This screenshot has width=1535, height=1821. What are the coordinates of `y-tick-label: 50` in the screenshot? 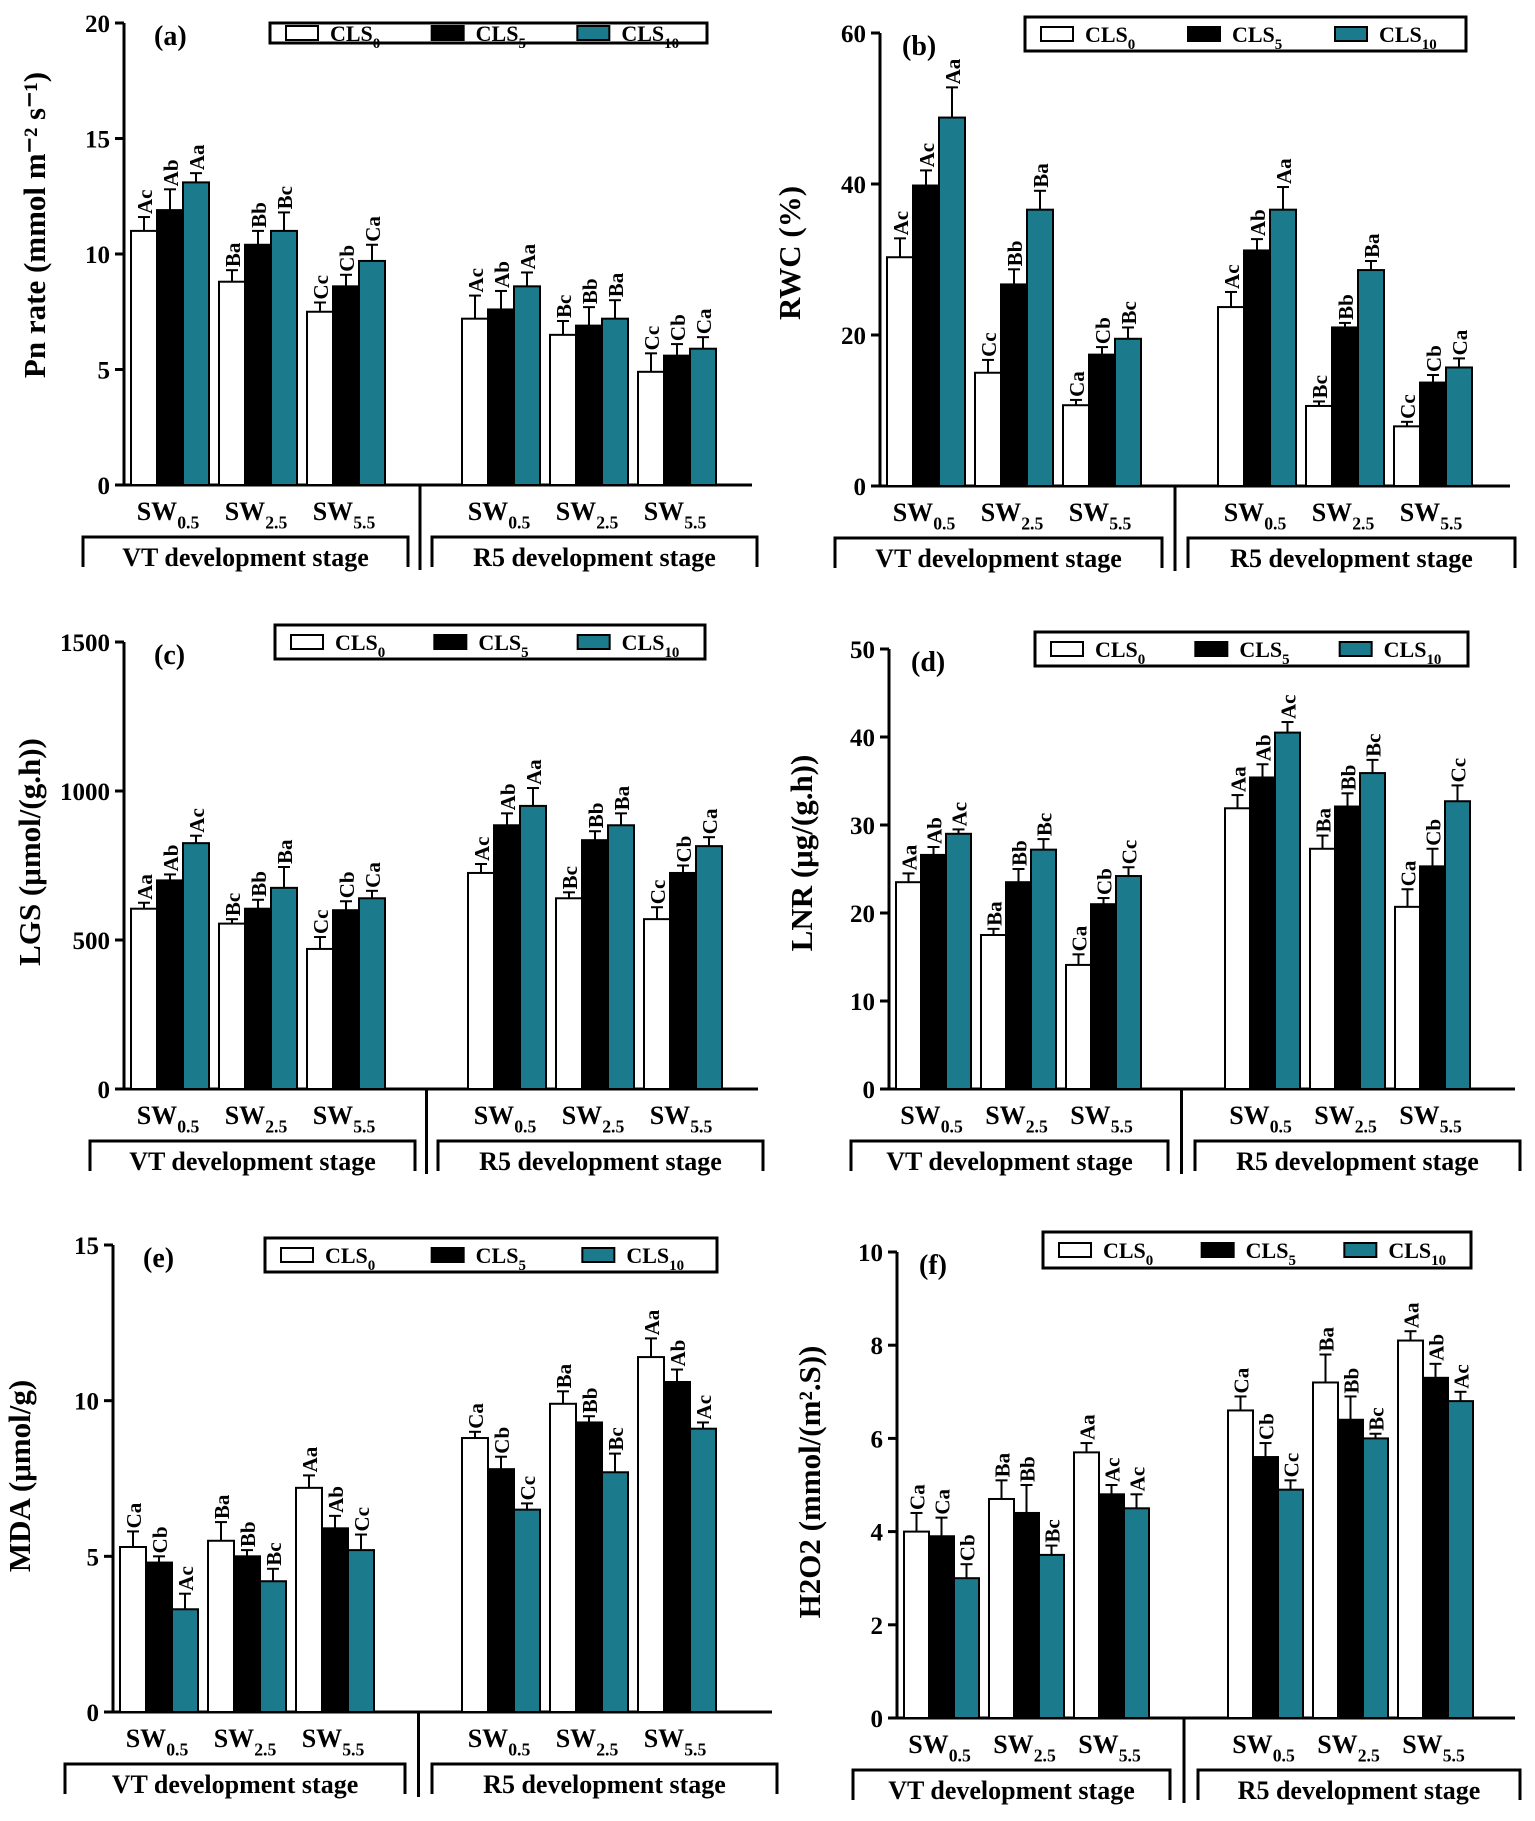 It's located at (862, 650).